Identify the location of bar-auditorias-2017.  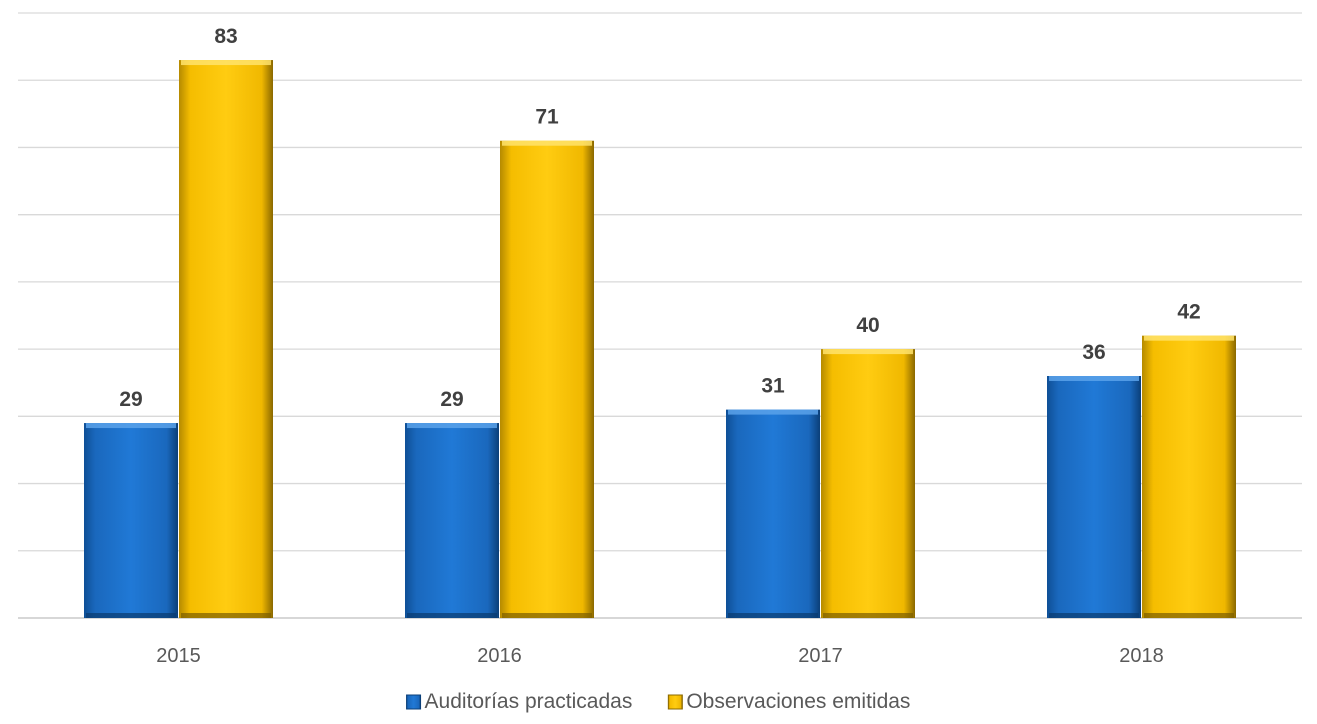
(773, 513).